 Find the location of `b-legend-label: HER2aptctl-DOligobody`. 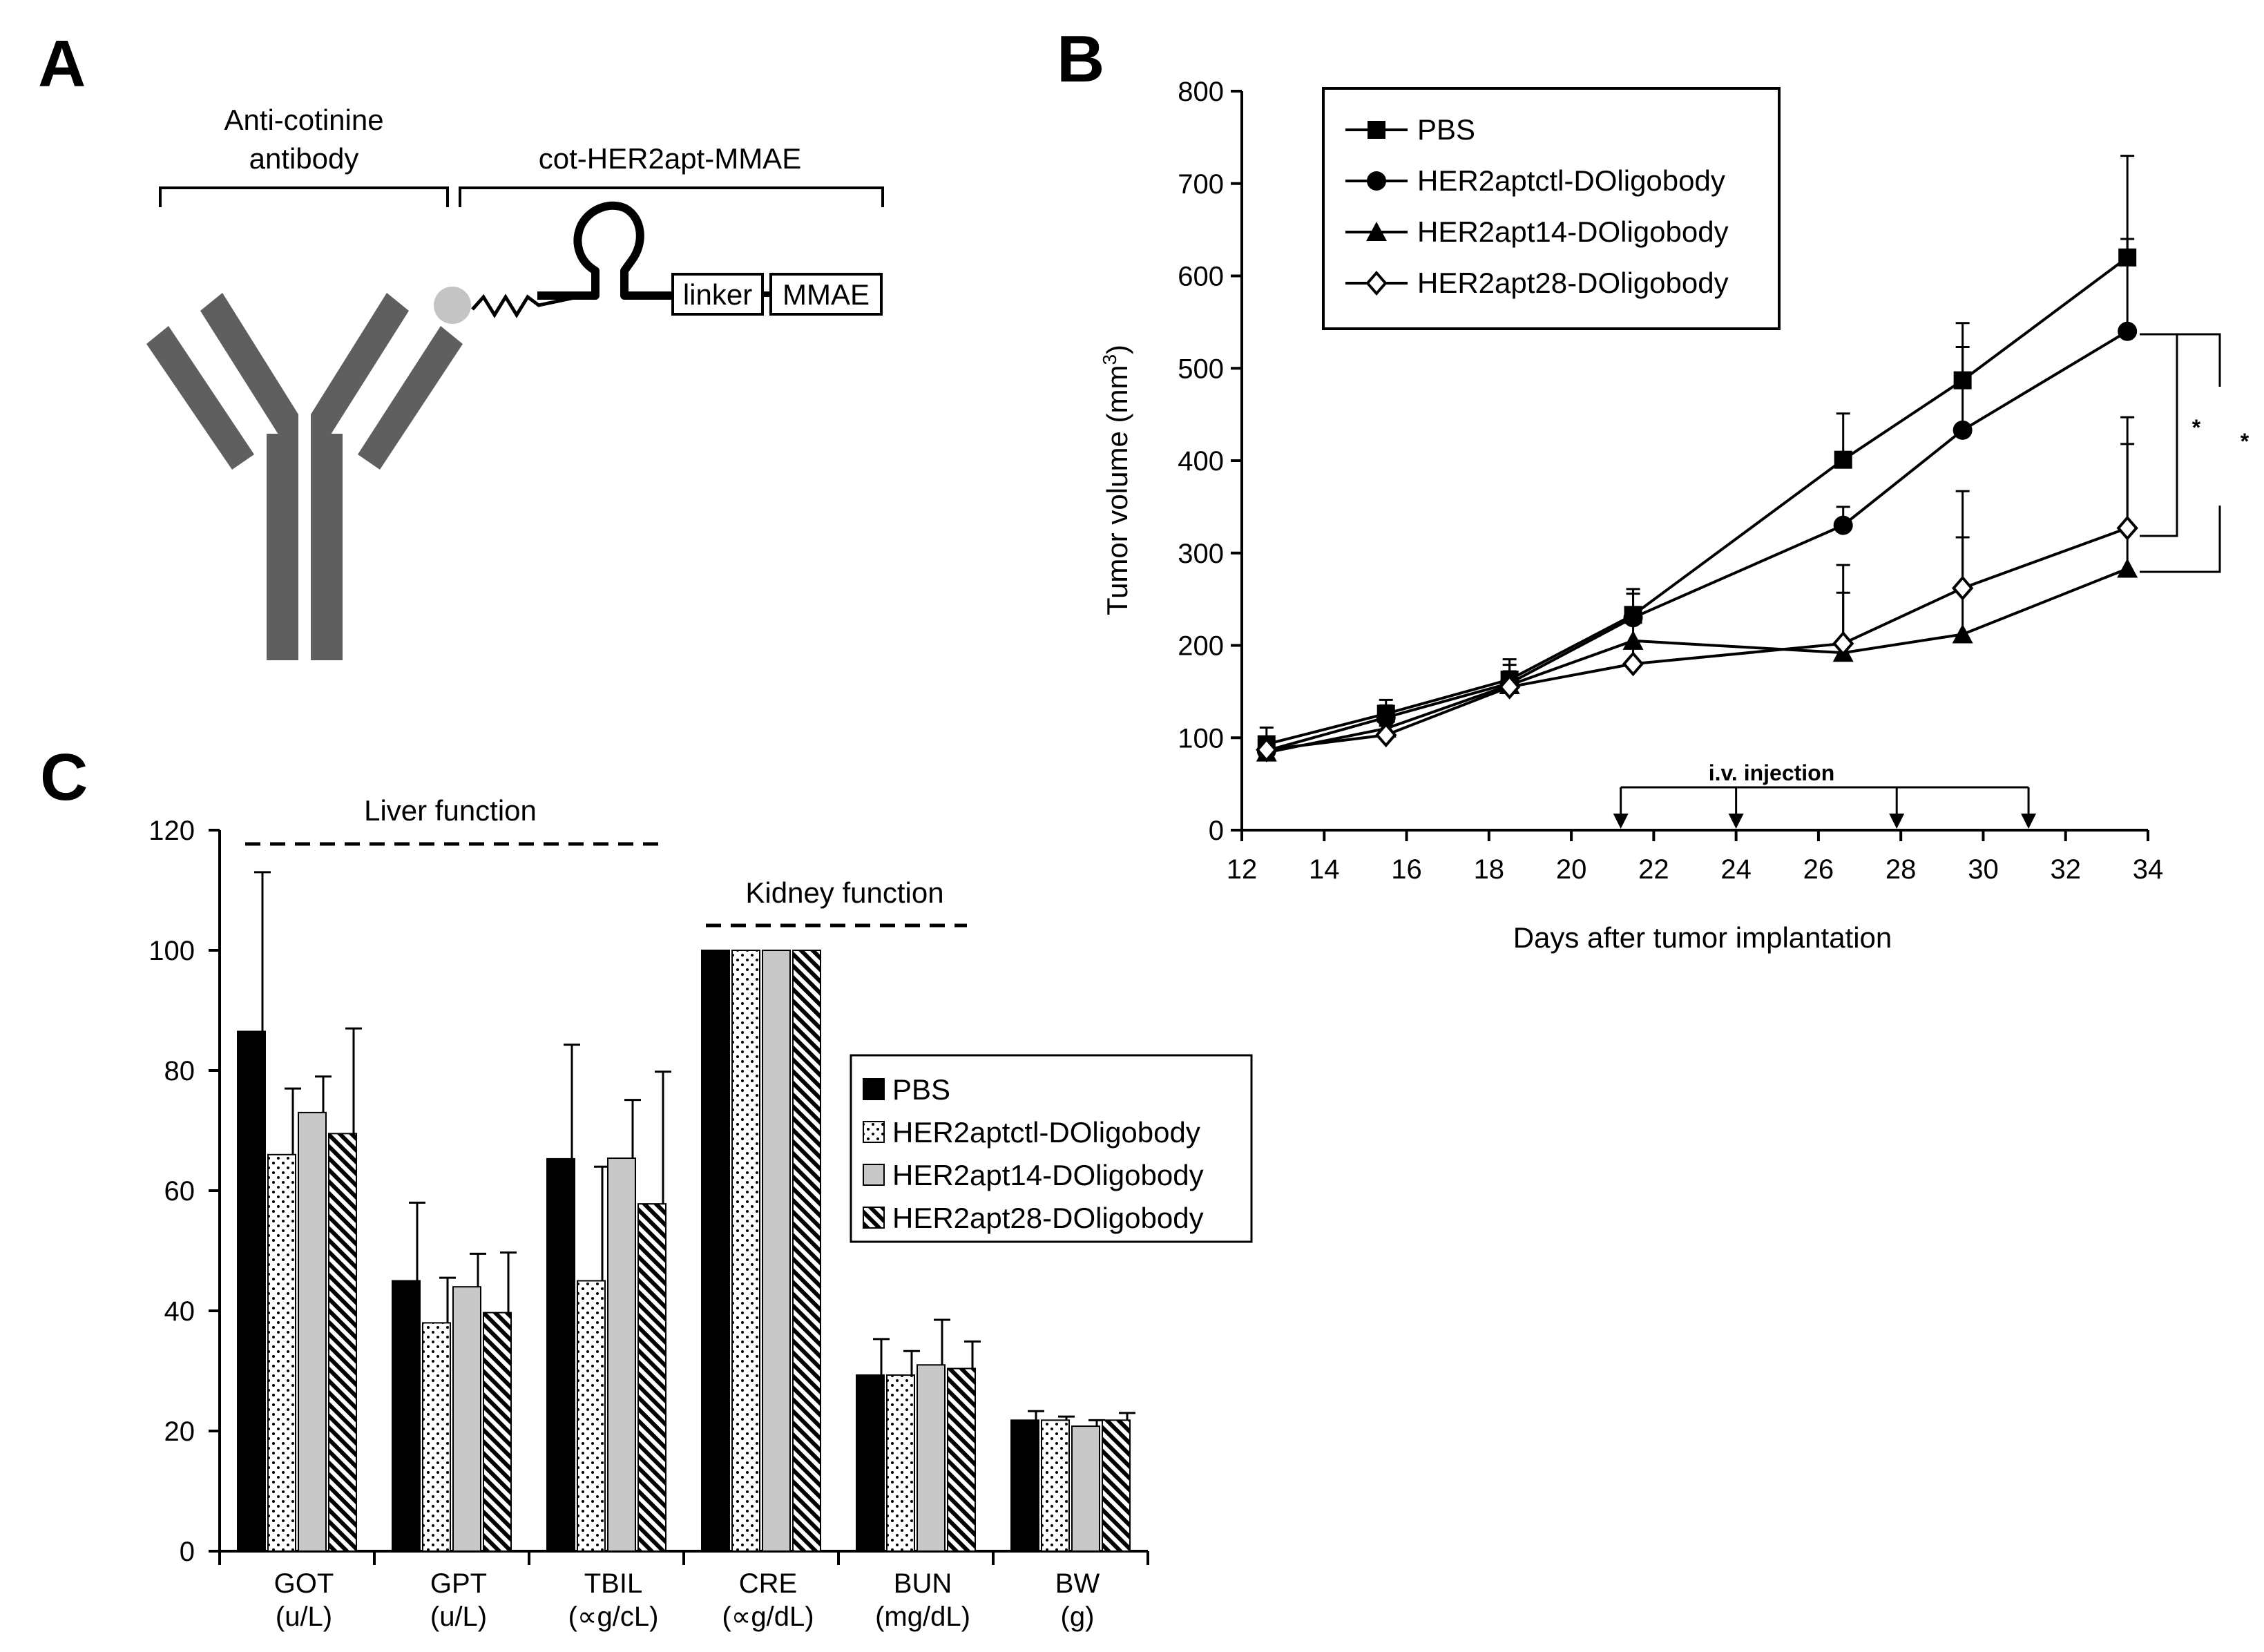

b-legend-label: HER2aptctl-DOligobody is located at coordinates (1571, 180).